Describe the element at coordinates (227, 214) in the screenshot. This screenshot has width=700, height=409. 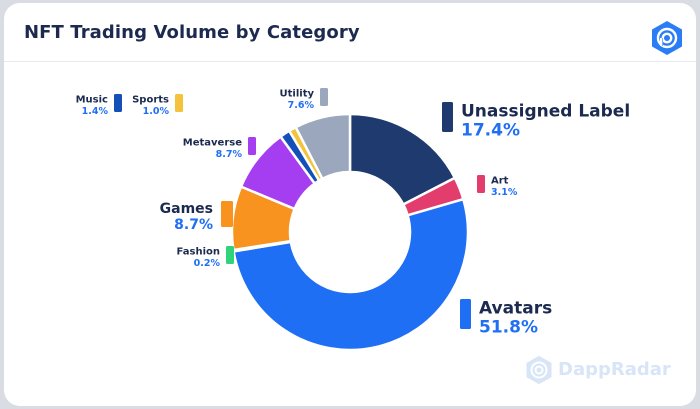
I see `swatch-games` at that location.